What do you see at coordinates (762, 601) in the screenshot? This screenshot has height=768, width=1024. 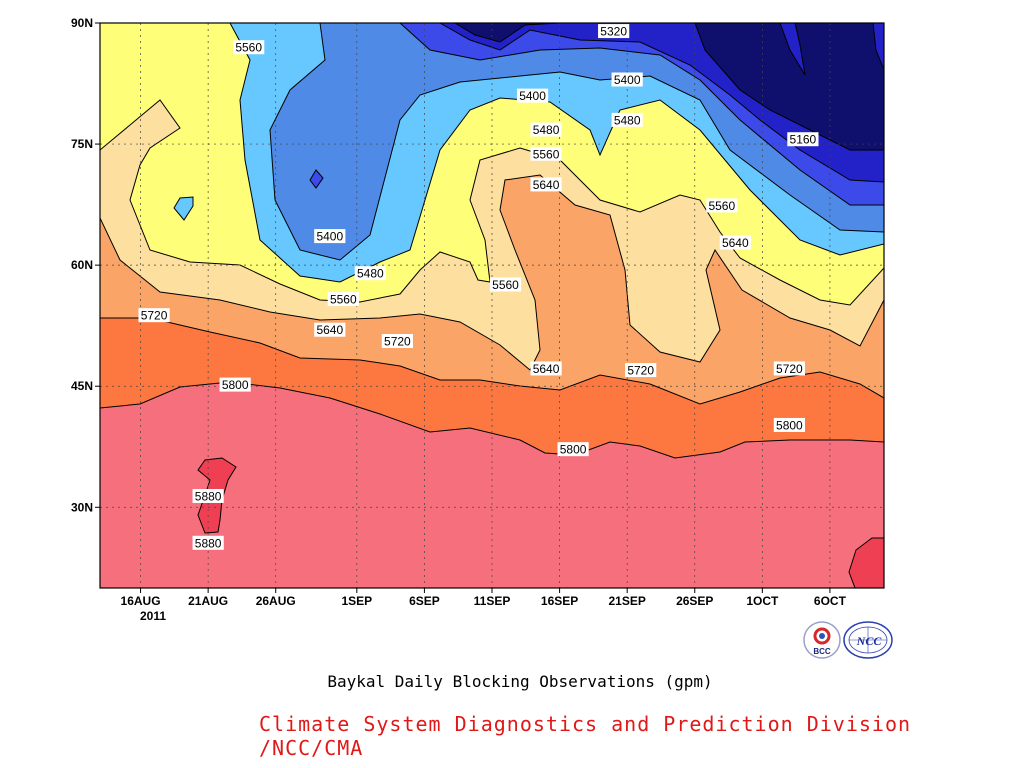 I see `x-tick-label: 1OCT` at bounding box center [762, 601].